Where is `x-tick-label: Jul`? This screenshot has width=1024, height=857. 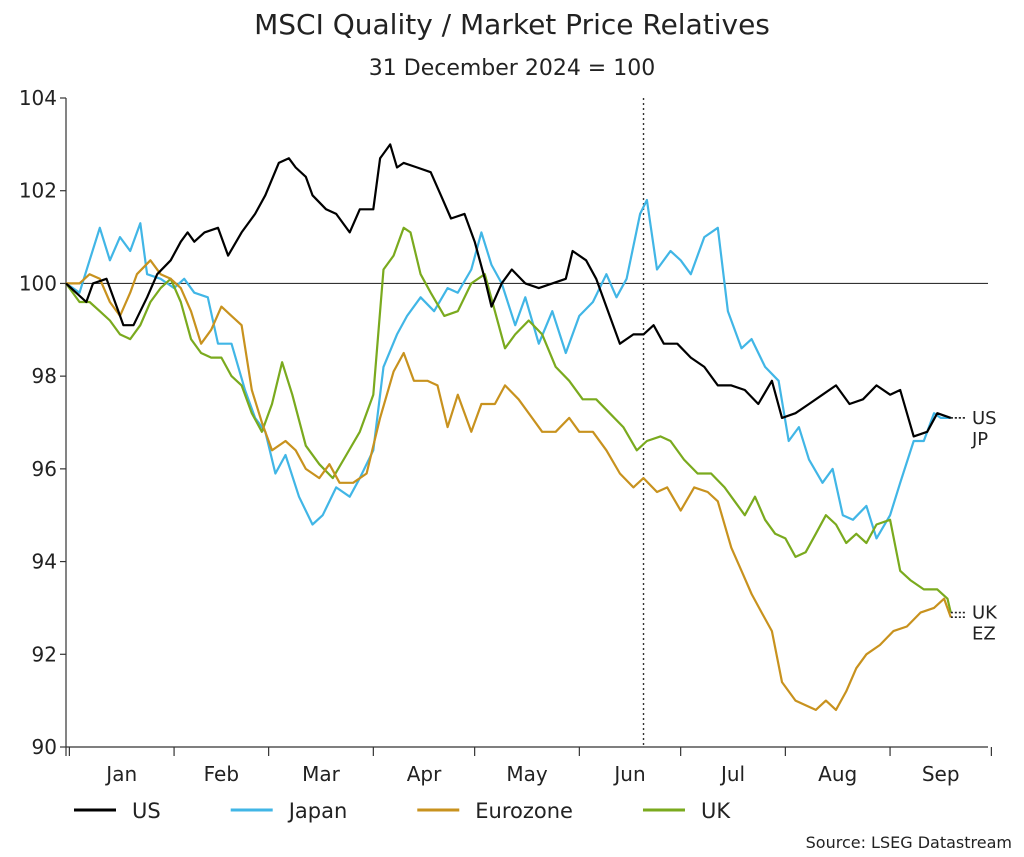 x-tick-label: Jul is located at coordinates (732, 774).